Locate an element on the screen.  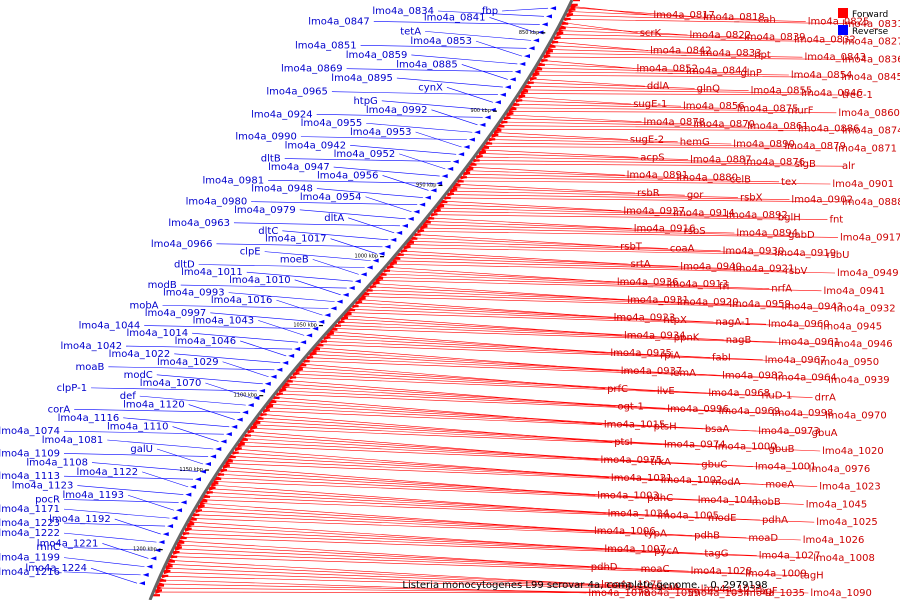
reverse-gene-label: lmo4a_1110 is located at coordinates (138, 427).